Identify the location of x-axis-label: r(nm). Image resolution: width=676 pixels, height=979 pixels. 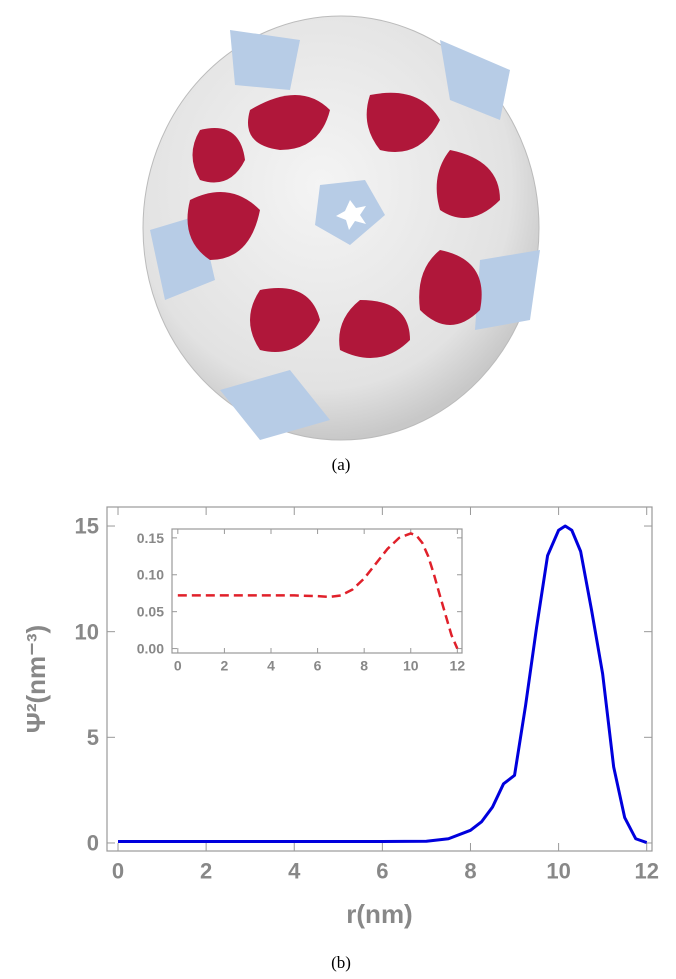
(379, 914).